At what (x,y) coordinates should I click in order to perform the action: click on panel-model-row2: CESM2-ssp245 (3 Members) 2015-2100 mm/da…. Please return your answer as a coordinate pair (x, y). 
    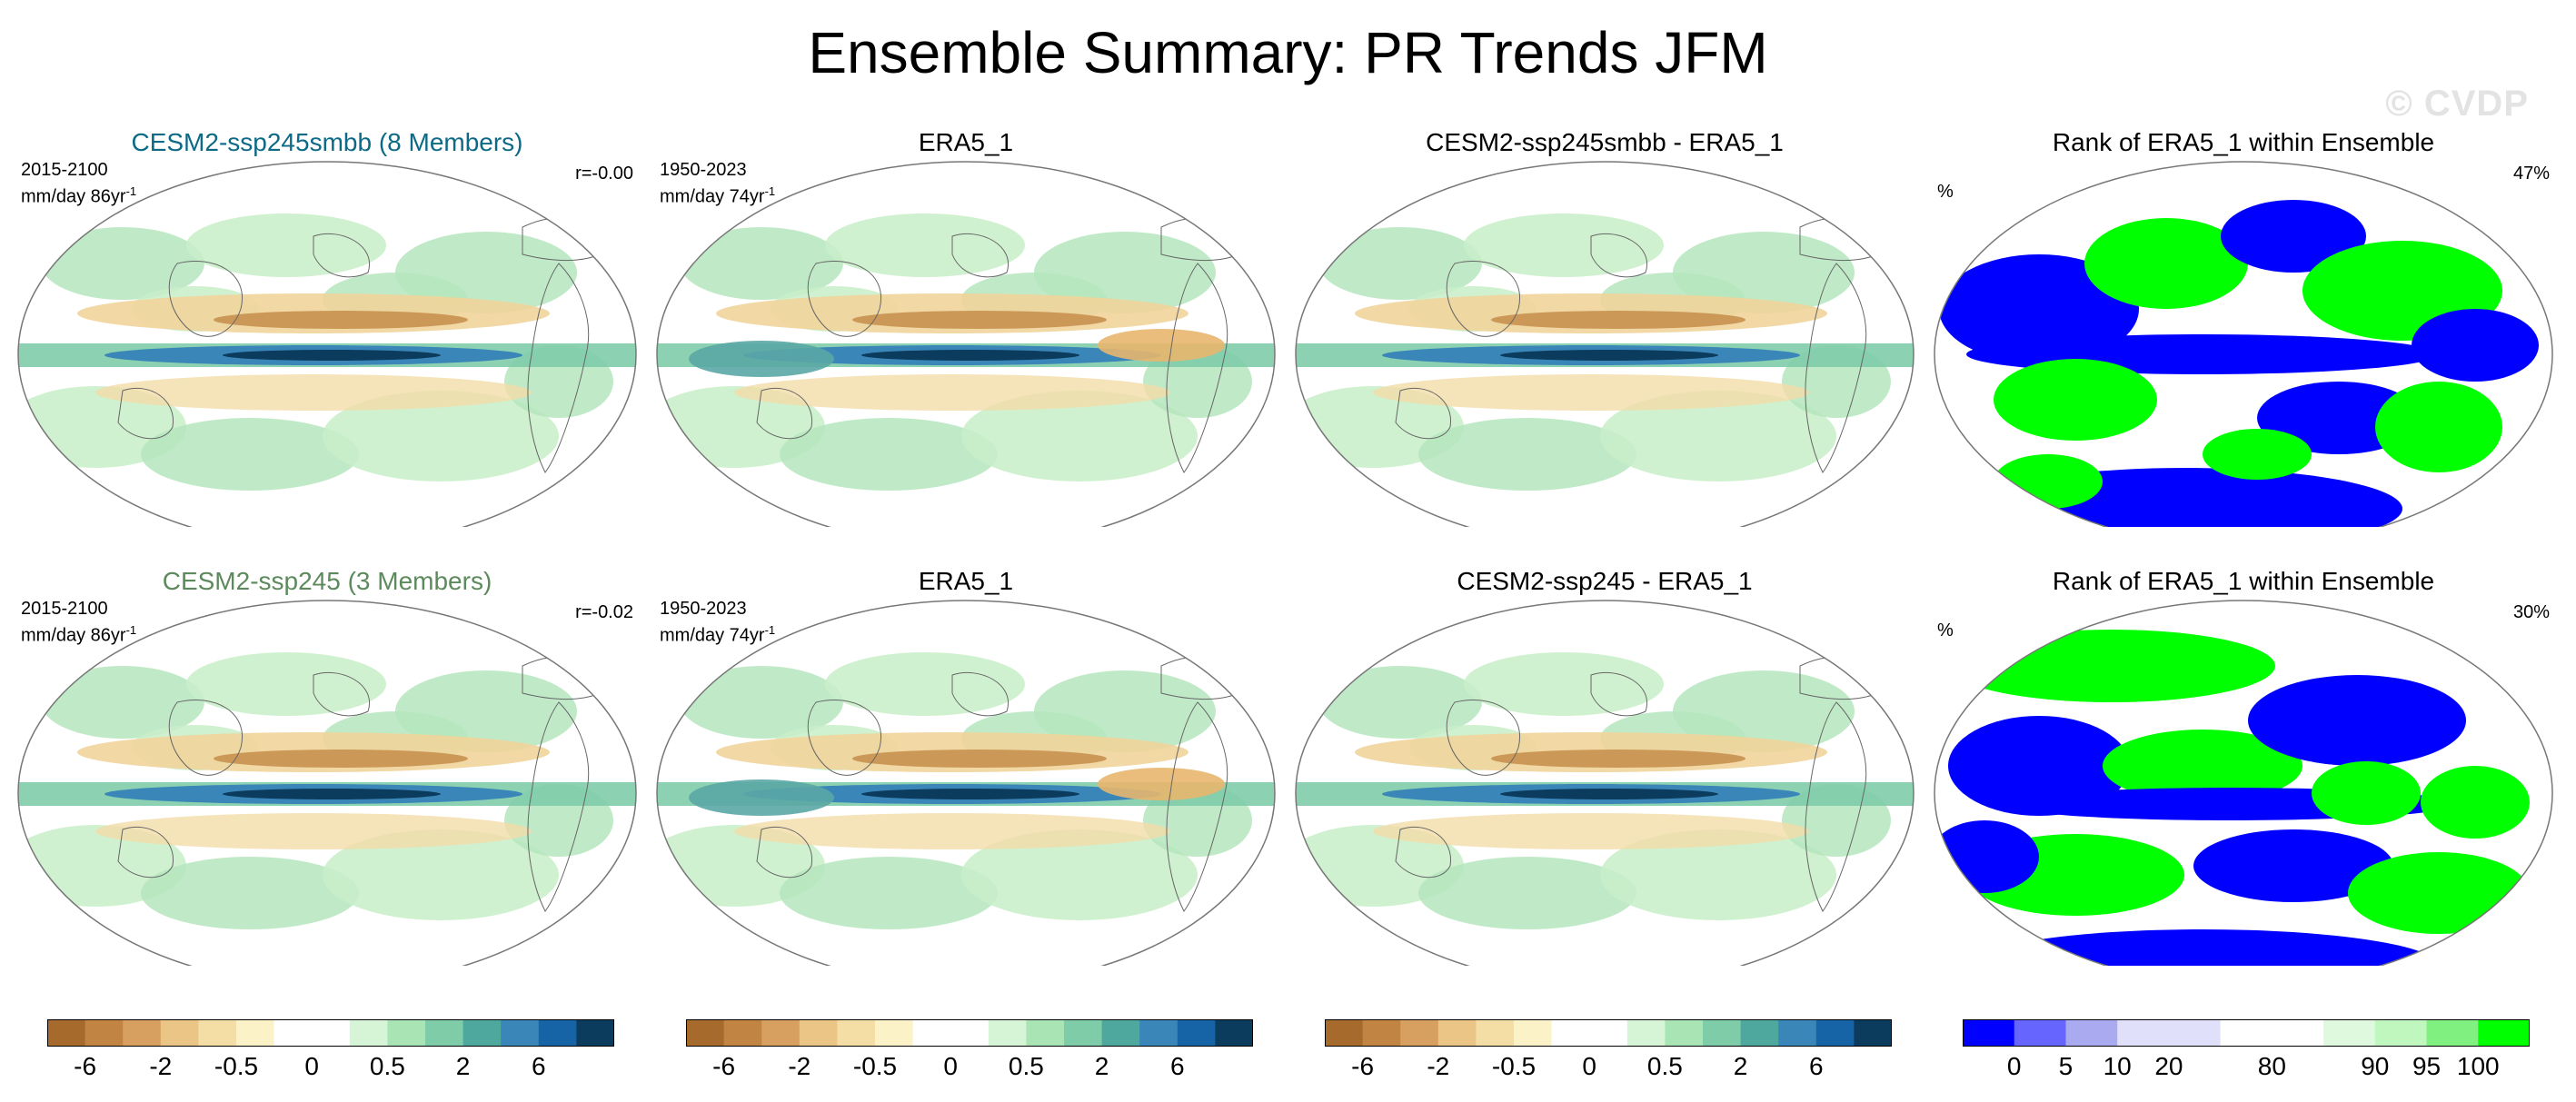
    Looking at the image, I should click on (328, 766).